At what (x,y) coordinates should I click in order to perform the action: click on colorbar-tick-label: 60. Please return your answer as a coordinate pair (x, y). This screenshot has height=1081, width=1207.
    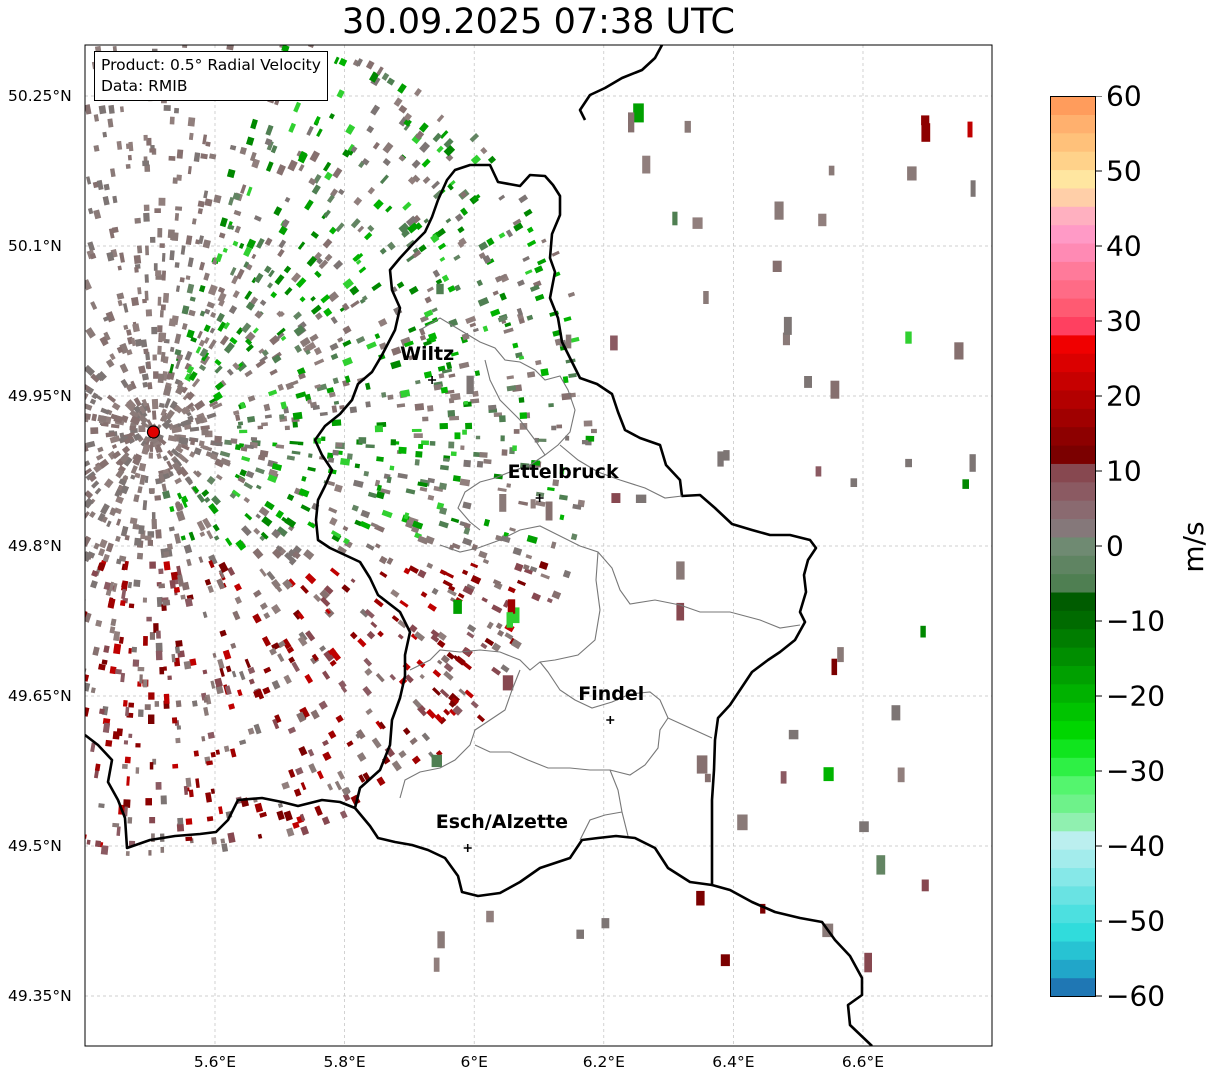
    Looking at the image, I should click on (1124, 96).